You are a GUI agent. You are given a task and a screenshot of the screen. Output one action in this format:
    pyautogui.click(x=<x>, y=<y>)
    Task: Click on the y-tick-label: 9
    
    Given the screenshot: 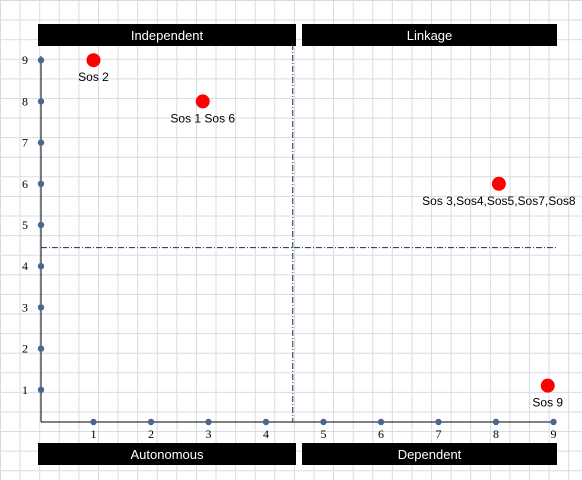 What is the action you would take?
    pyautogui.click(x=25, y=60)
    